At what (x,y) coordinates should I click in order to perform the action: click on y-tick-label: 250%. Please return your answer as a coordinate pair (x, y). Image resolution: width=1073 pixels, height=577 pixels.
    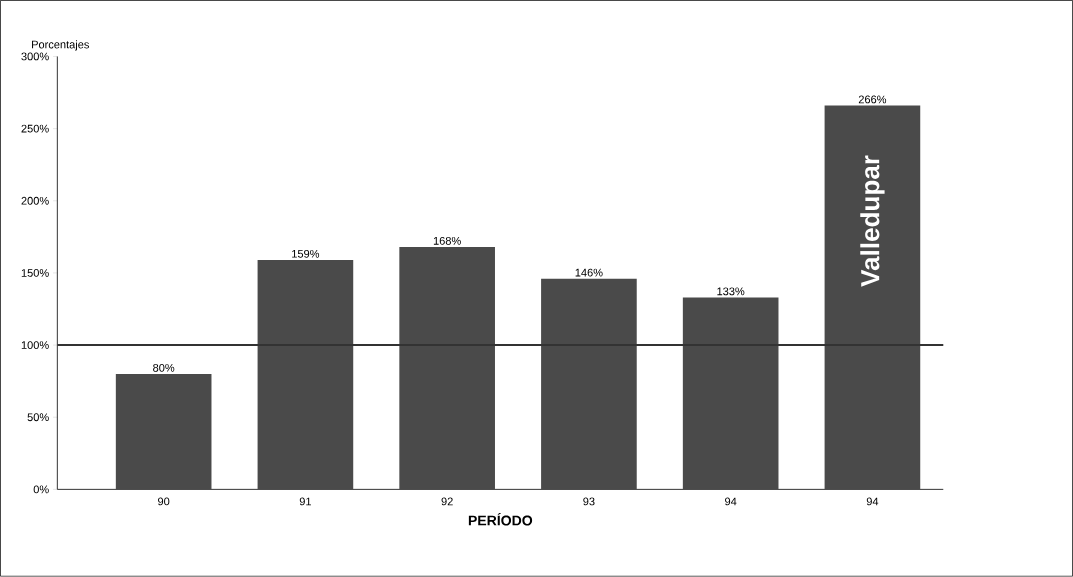
    Looking at the image, I should click on (35, 128).